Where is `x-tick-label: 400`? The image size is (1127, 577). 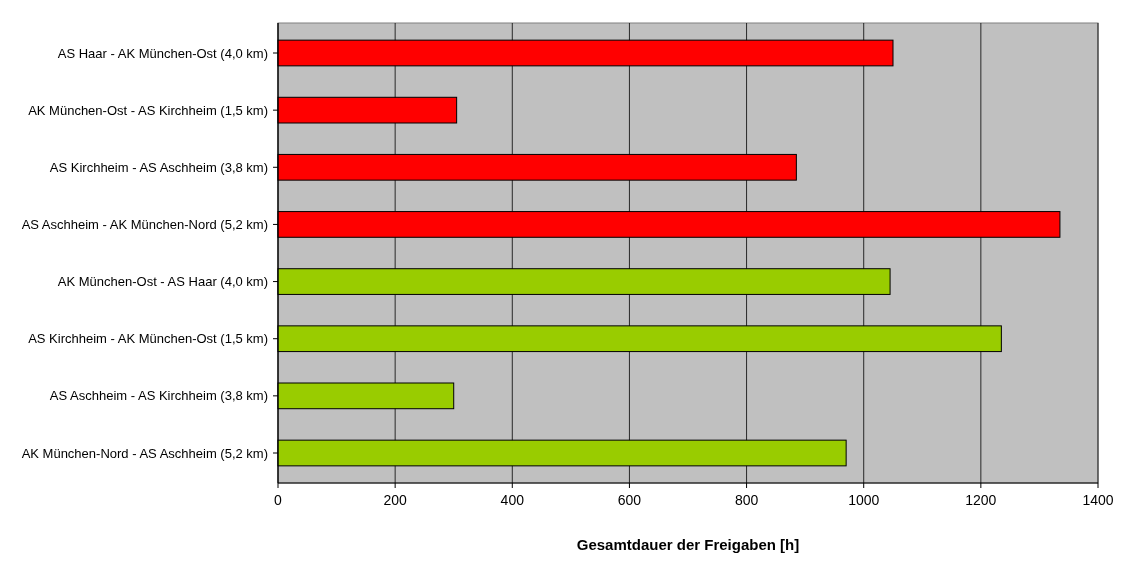 x-tick-label: 400 is located at coordinates (512, 500).